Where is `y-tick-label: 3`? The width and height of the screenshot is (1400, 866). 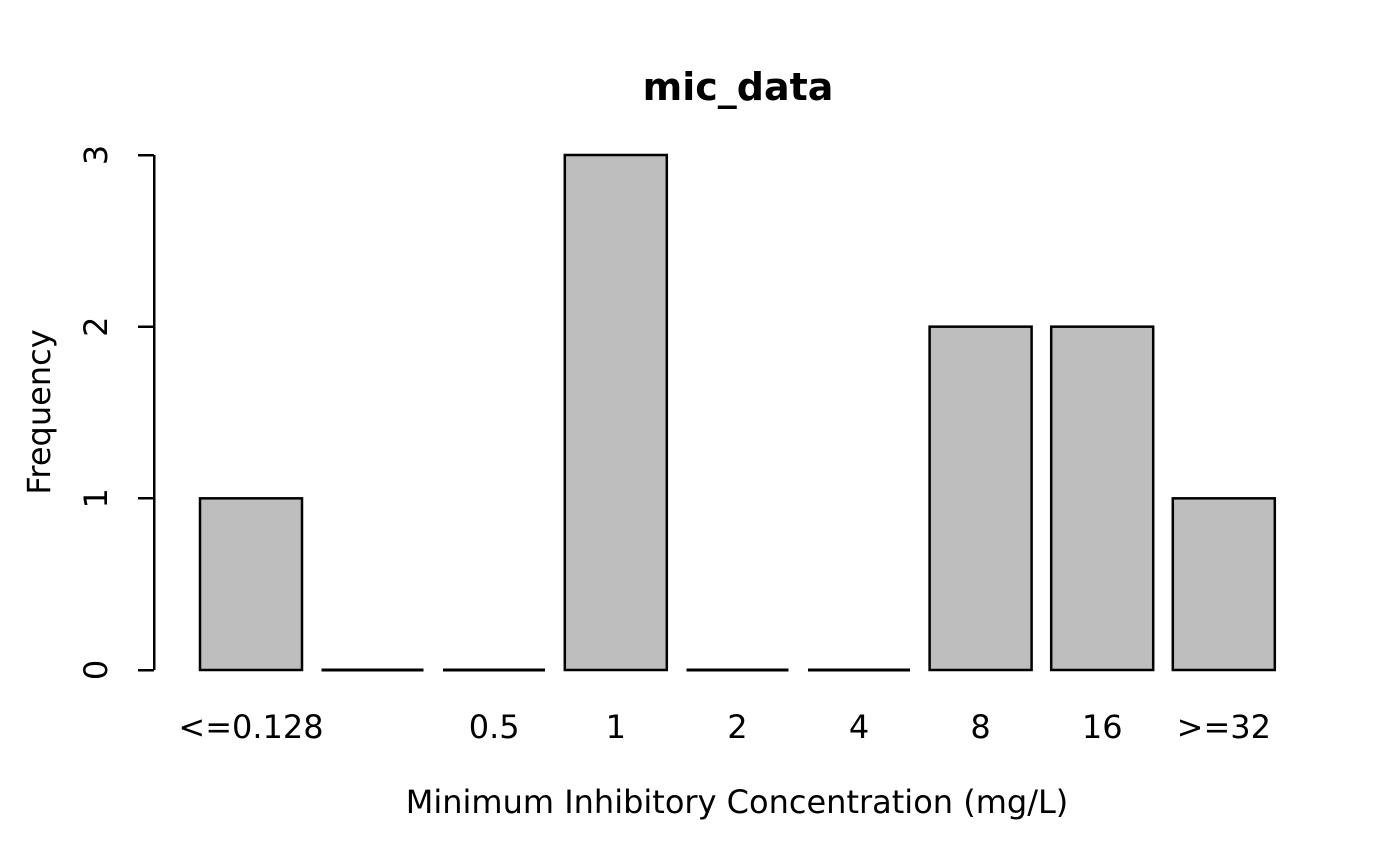
y-tick-label: 3 is located at coordinates (96, 155).